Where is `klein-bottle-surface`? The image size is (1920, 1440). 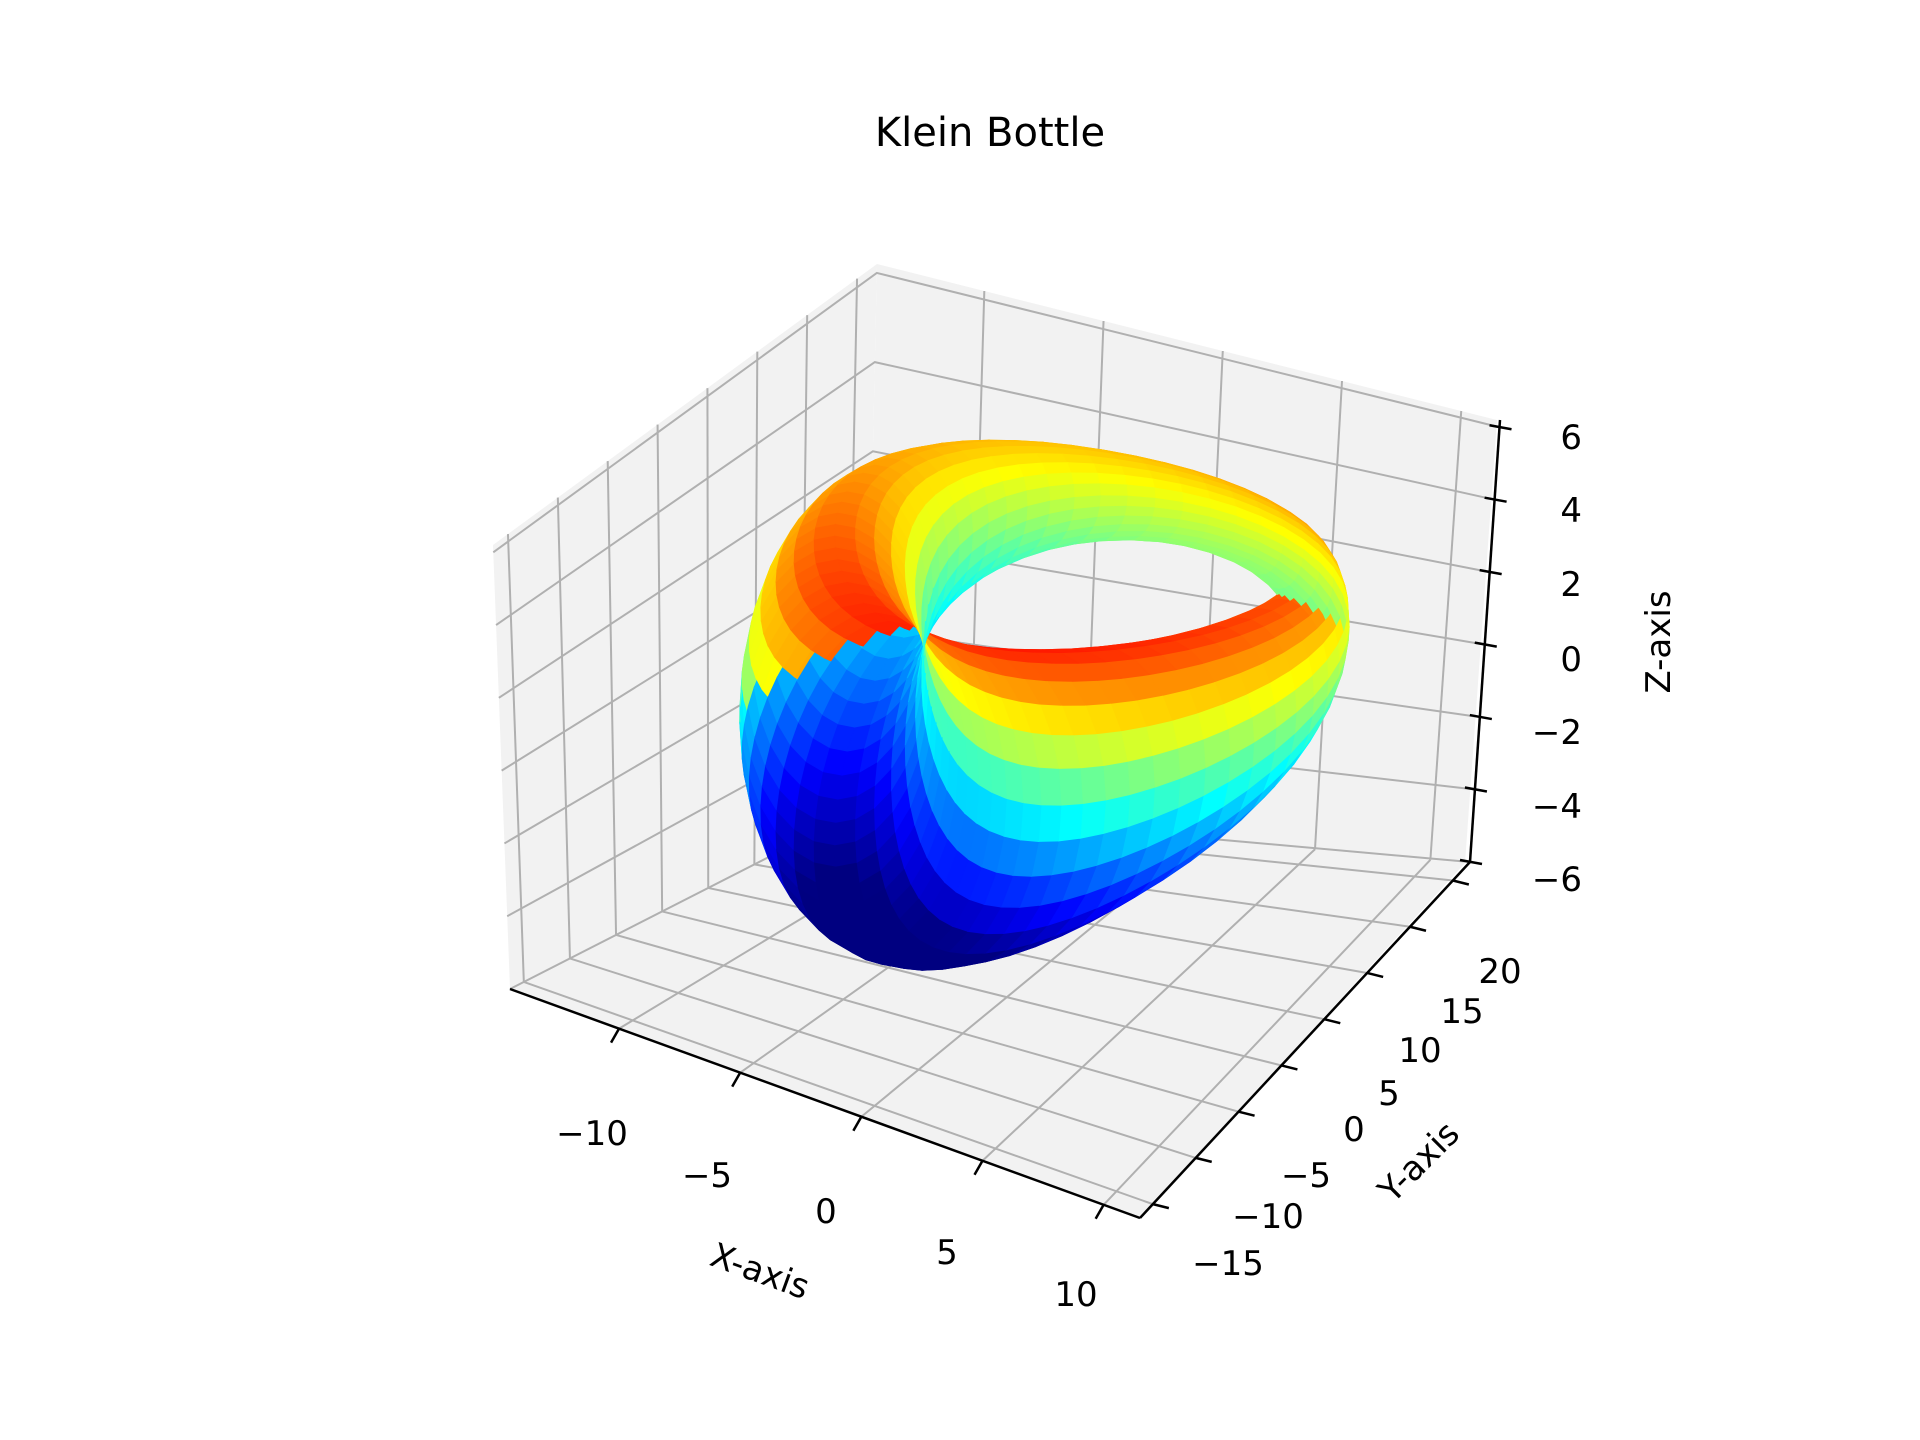 klein-bottle-surface is located at coordinates (1044, 705).